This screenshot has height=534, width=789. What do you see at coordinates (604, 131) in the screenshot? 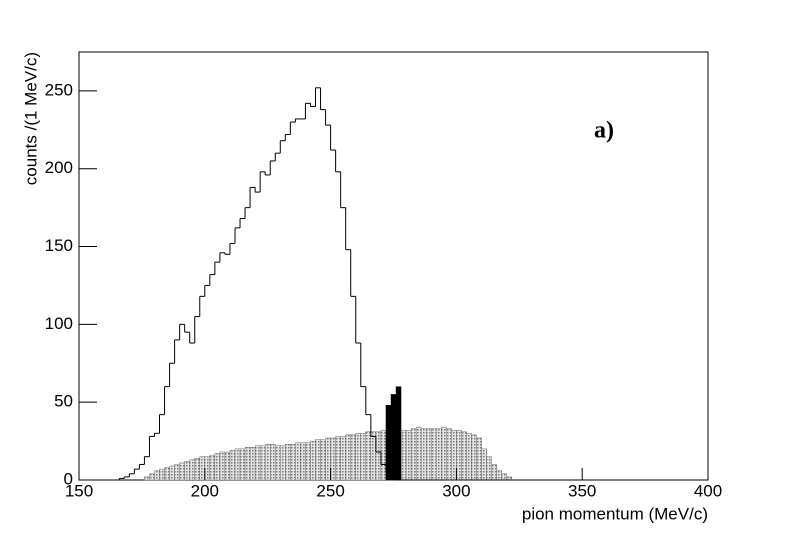
I see `annotation: a)` at bounding box center [604, 131].